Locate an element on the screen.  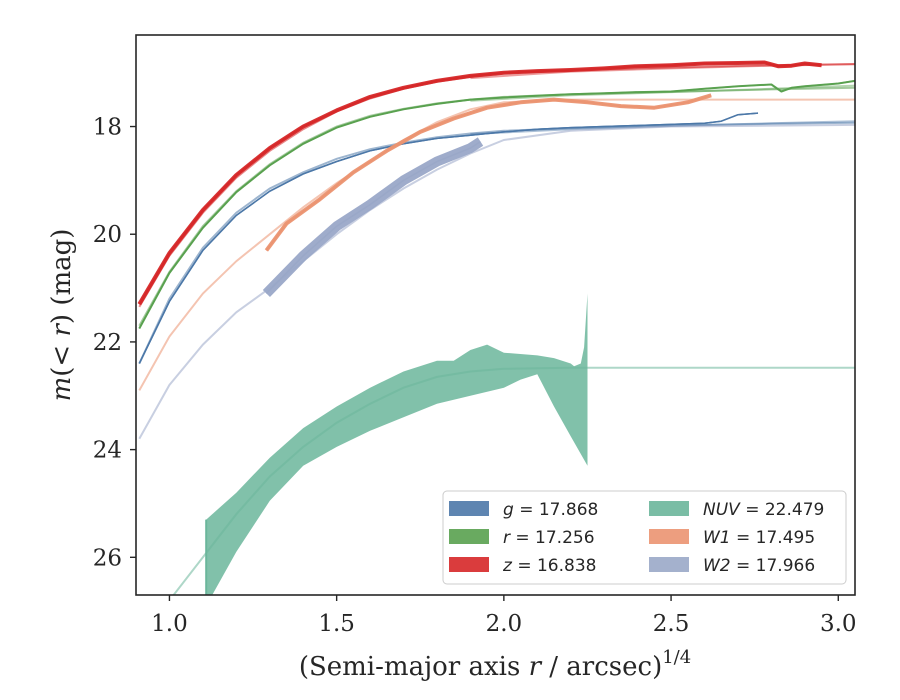
y-axis-label: m(< r) (mag) is located at coordinates (62, 315).